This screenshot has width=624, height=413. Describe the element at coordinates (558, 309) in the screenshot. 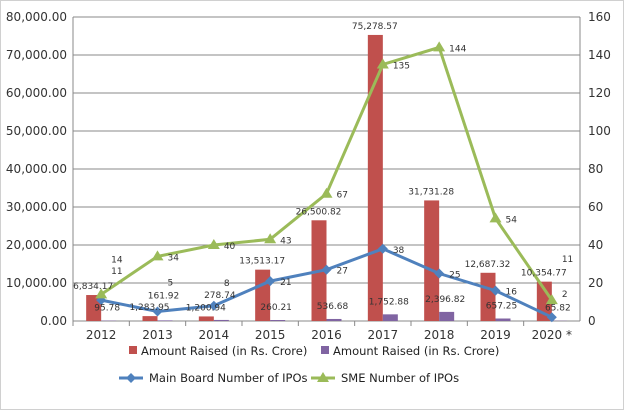

I see `bar-data-label: 65.82` at that location.